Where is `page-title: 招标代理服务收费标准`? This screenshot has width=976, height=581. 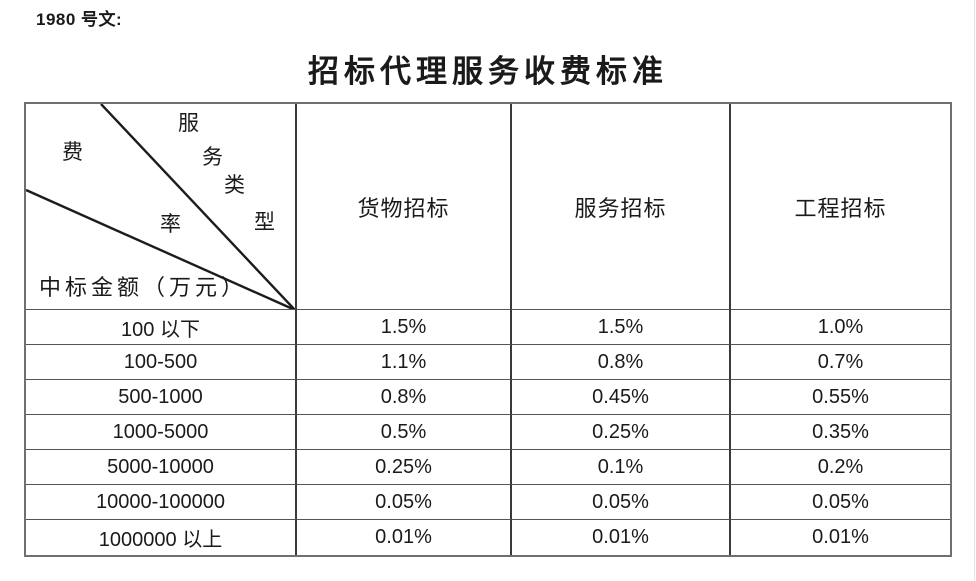
page-title: 招标代理服务收费标准 is located at coordinates (488, 71).